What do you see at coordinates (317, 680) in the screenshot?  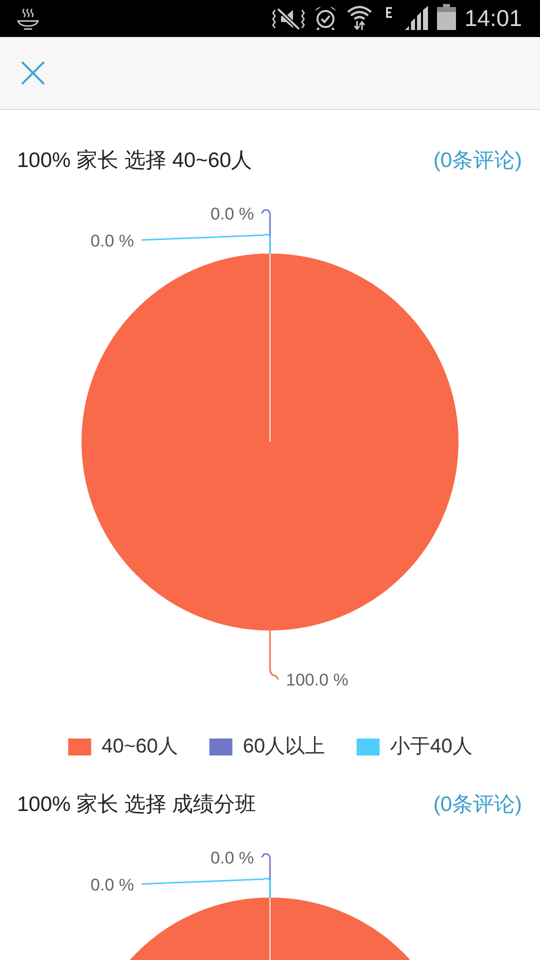 I see `data-label: 100.0 %` at bounding box center [317, 680].